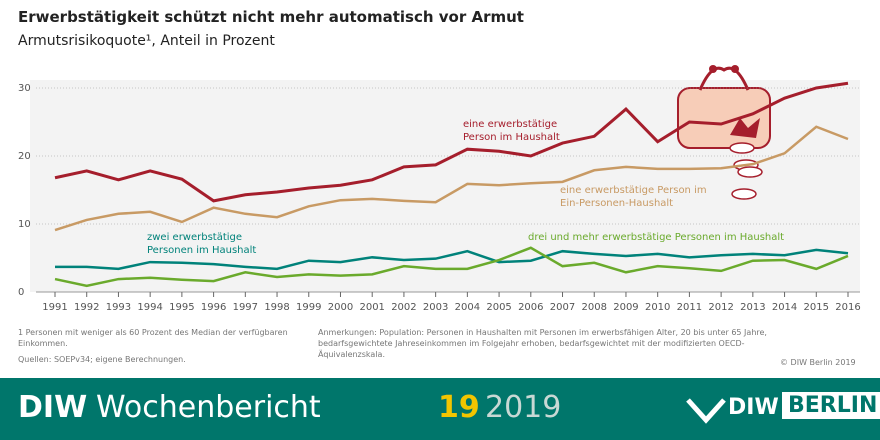  What do you see at coordinates (689, 307) in the screenshot?
I see `x-tick-label: 2011` at bounding box center [689, 307].